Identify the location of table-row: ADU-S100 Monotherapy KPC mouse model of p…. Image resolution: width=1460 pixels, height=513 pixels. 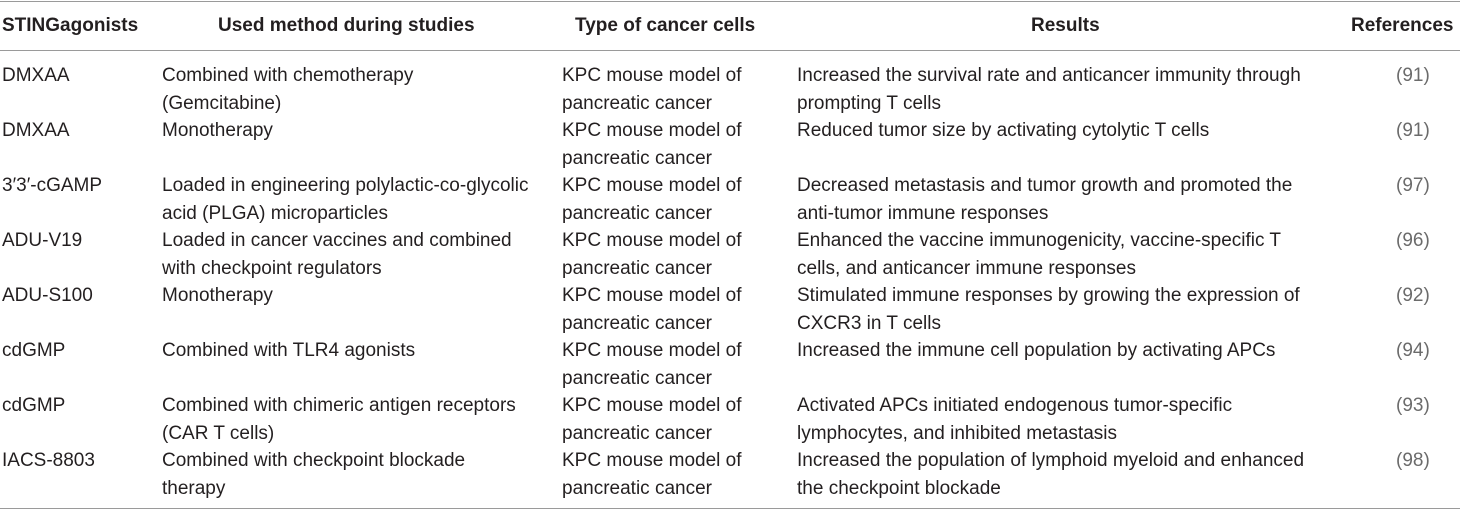
(730, 310).